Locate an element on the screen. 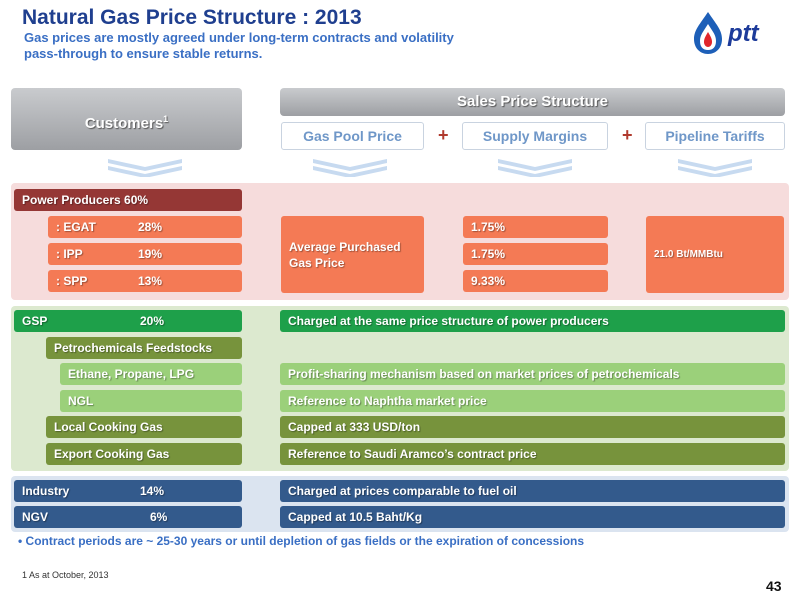 This screenshot has height=600, width=800. feedstock-ngl-desc: Reference to Naphtha market price is located at coordinates (532, 401).